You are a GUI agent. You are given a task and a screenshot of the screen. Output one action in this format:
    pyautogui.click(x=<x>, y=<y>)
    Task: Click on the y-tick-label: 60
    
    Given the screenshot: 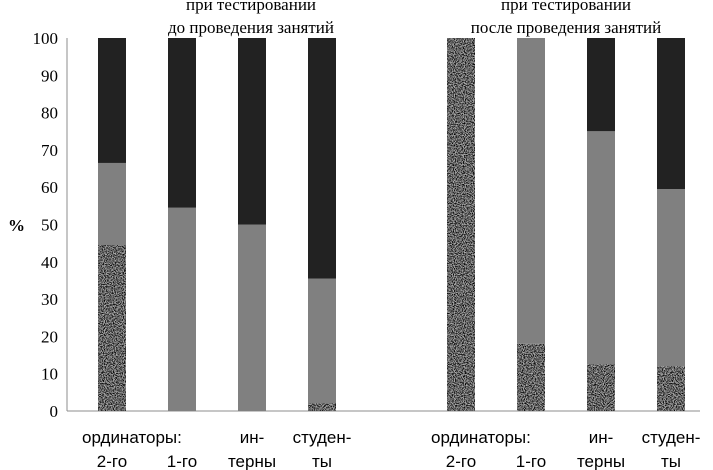 What is the action you would take?
    pyautogui.click(x=49, y=187)
    